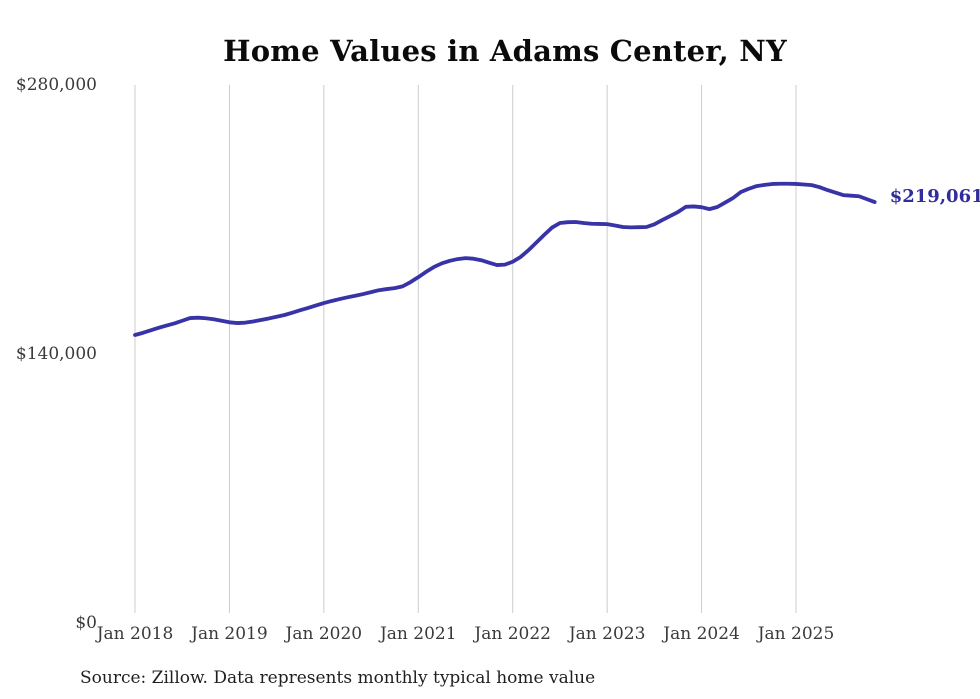 The width and height of the screenshot is (980, 699). I want to click on x-axis-tick-label: Jan 2018, so click(135, 634).